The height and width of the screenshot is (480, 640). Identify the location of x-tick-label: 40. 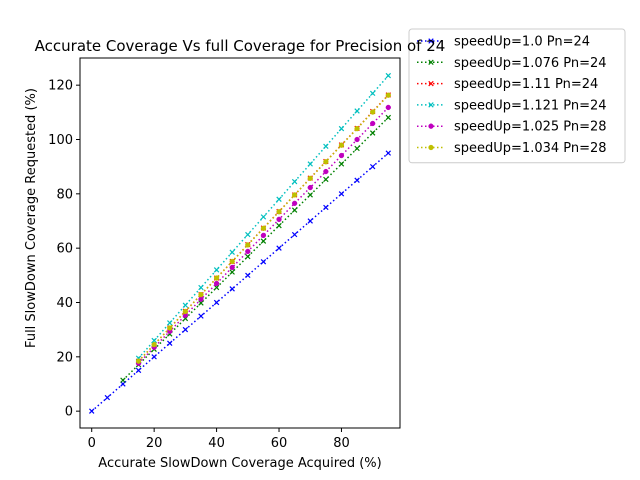
(216, 443).